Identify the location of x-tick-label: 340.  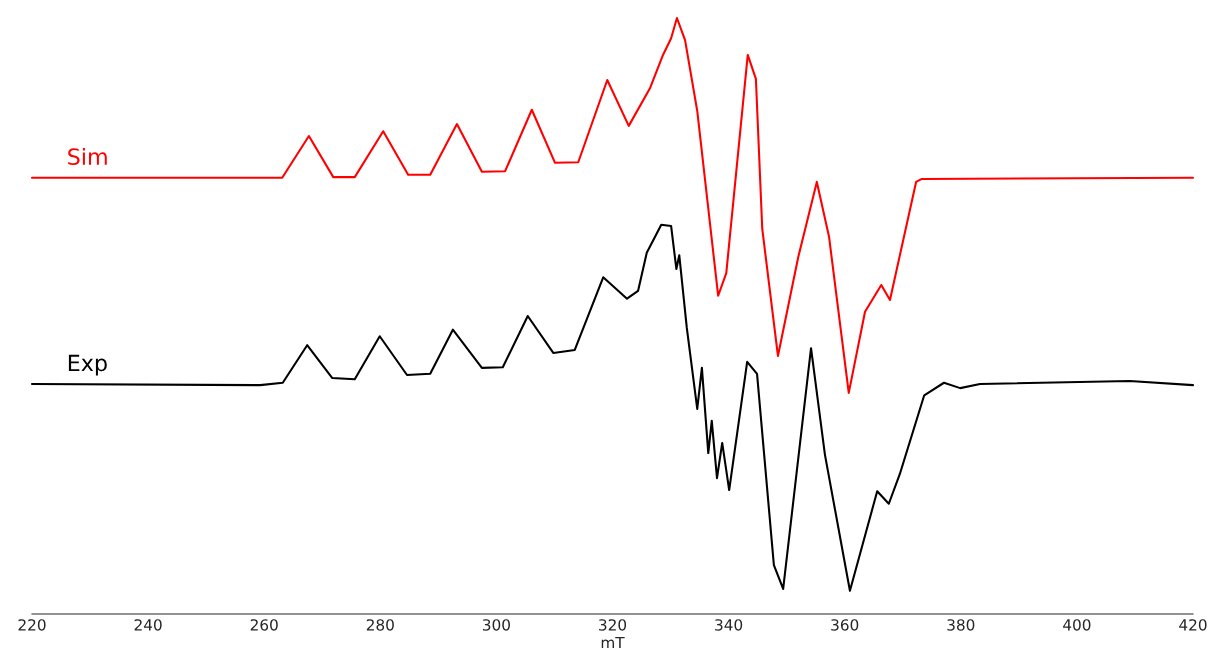
(729, 625).